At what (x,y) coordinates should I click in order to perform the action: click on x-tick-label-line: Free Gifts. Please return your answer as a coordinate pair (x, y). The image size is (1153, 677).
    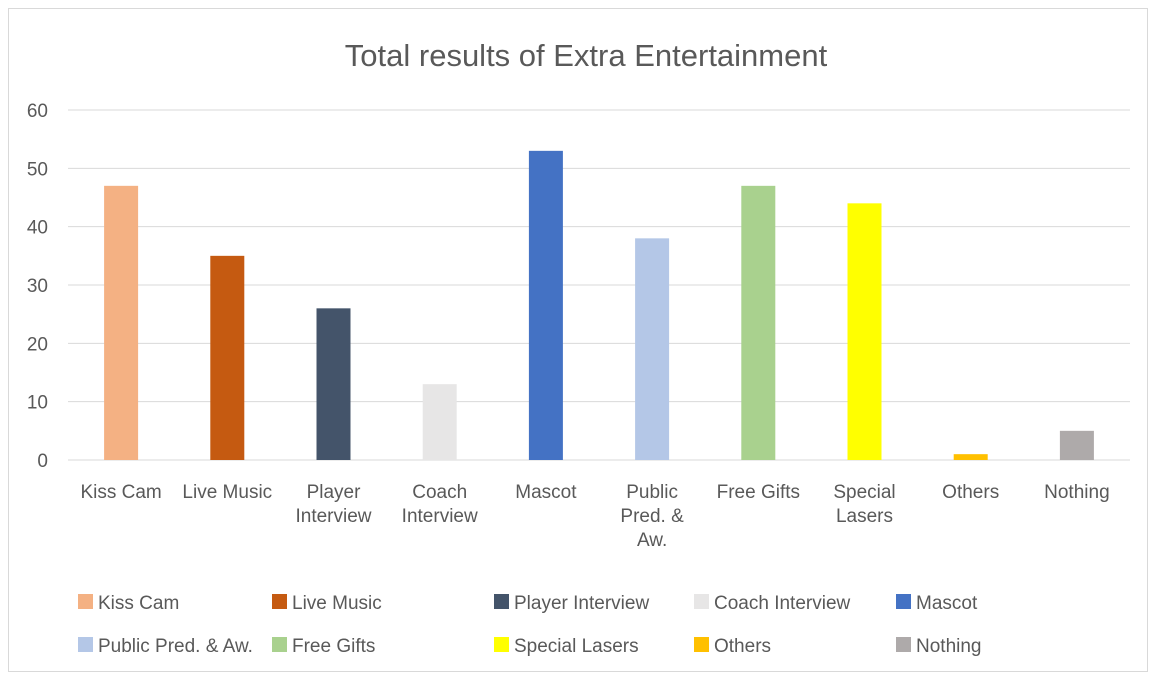
    Looking at the image, I should click on (758, 492).